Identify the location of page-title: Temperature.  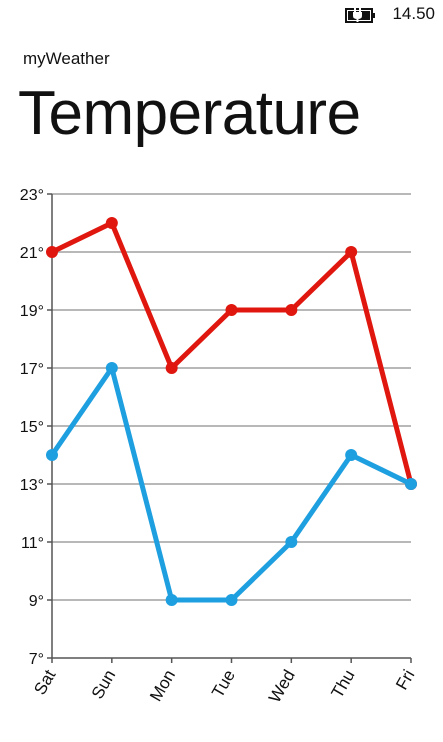
(189, 113).